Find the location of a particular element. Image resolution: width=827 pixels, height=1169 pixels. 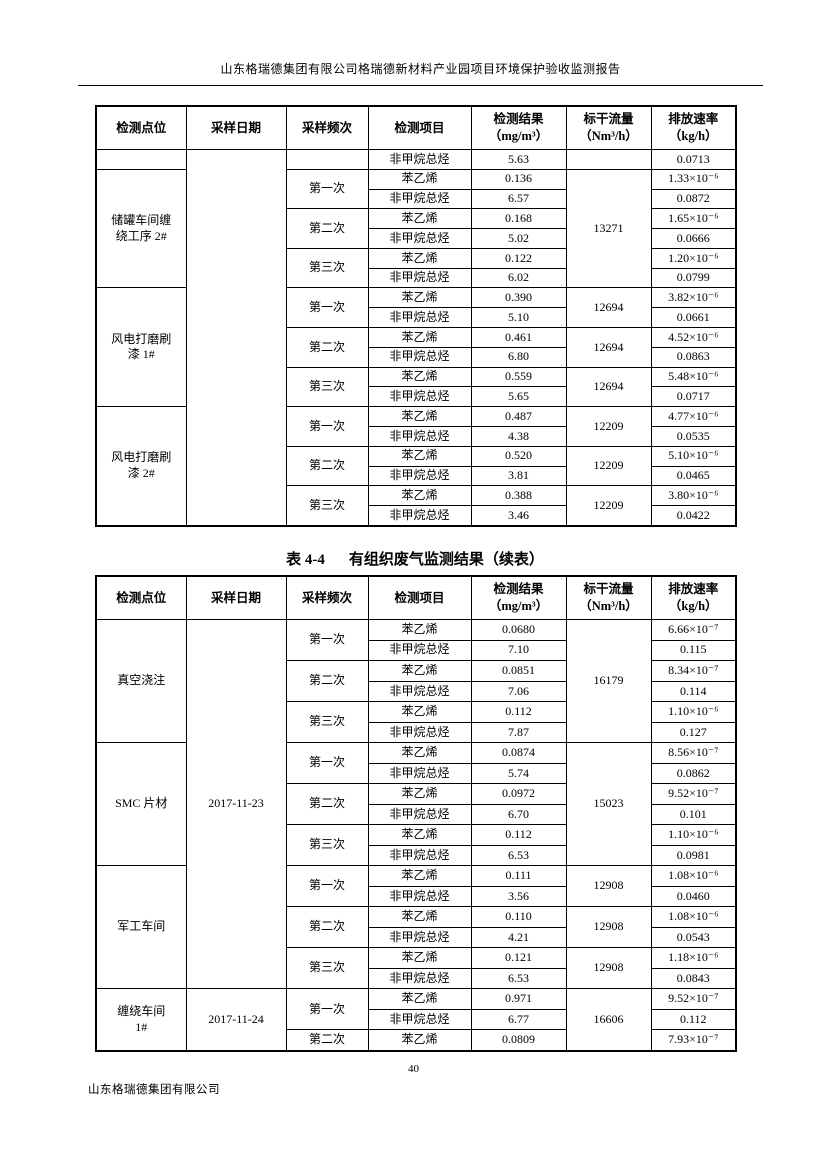

table-number-label: 表 4-4 is located at coordinates (305, 560).